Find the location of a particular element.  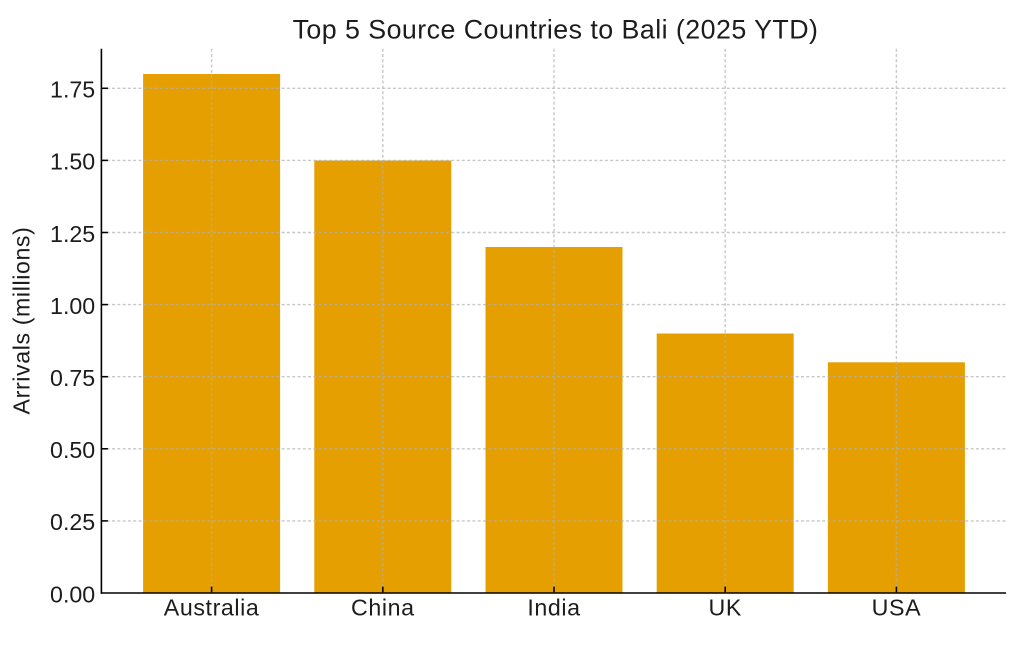

svg-text: India is located at coordinates (553, 607).